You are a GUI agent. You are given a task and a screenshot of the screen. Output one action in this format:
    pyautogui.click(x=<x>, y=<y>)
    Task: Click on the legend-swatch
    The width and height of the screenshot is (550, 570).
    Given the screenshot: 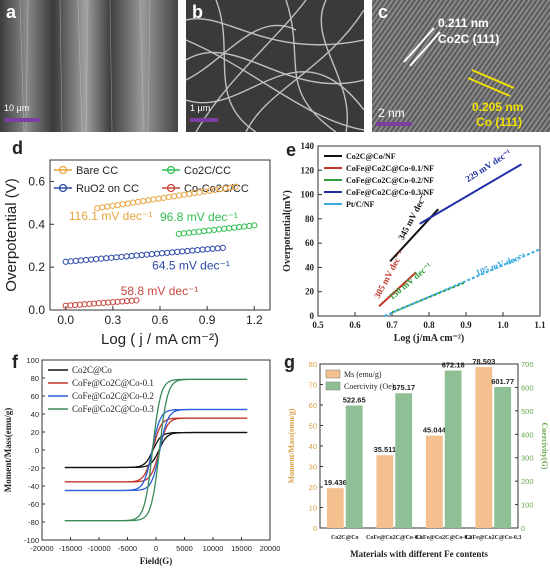 What is the action you would take?
    pyautogui.click(x=333, y=374)
    